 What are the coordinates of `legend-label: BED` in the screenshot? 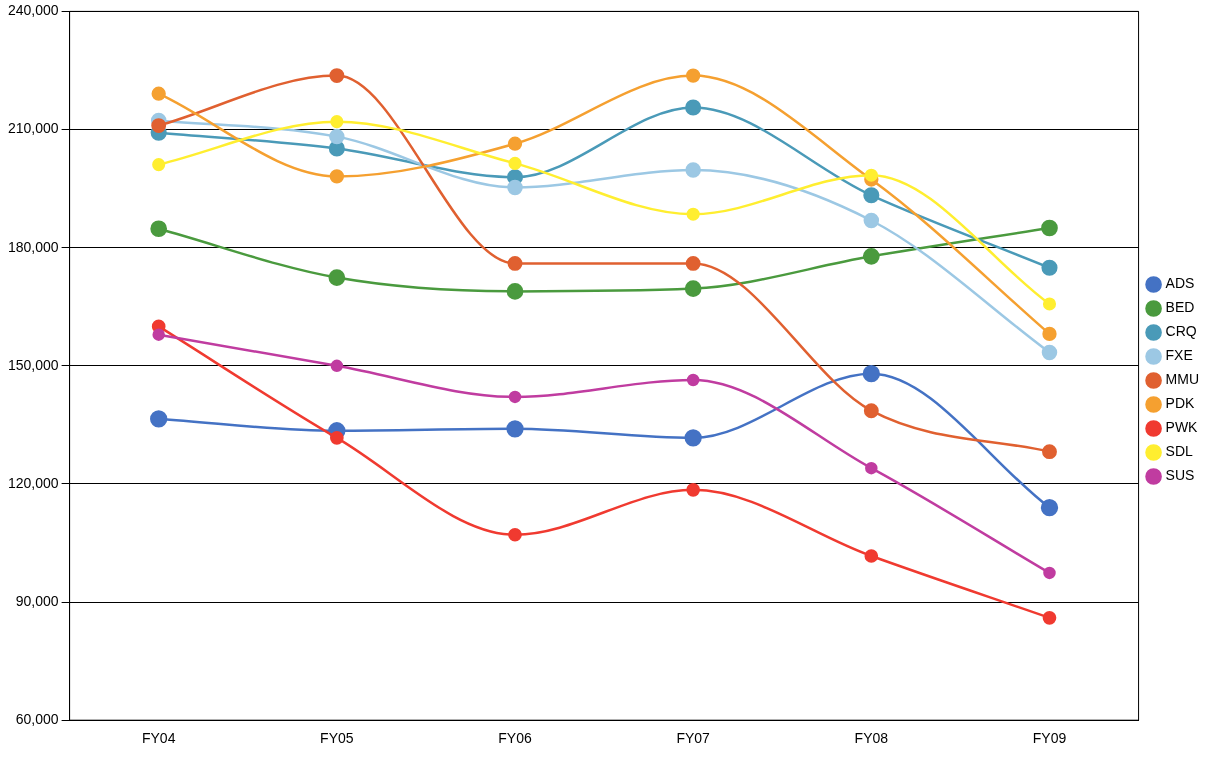 It's located at (1180, 307).